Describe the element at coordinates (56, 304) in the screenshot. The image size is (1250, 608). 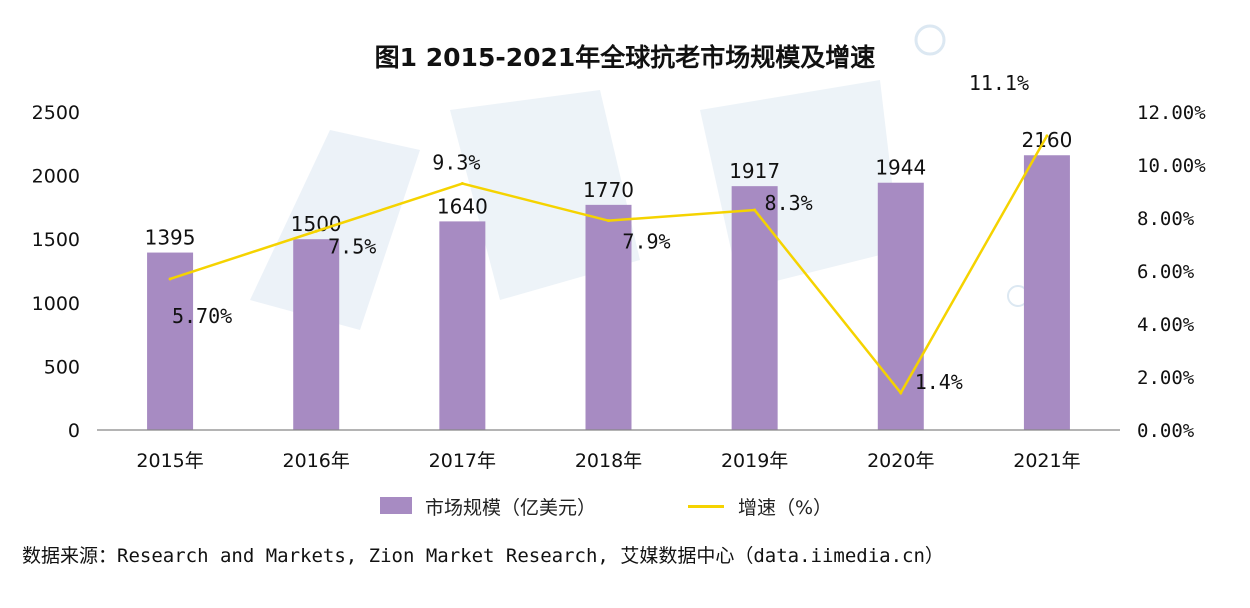
I see `y-left-tick-label: 1000` at that location.